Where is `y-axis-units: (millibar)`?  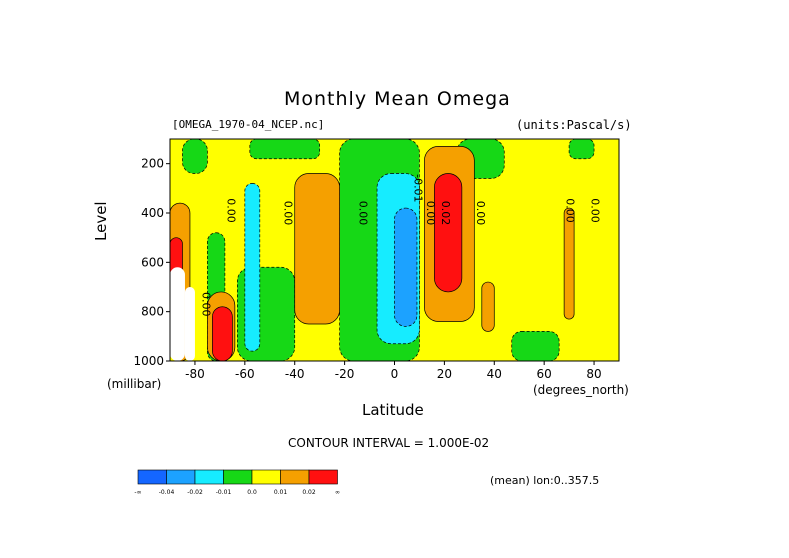
y-axis-units: (millibar) is located at coordinates (134, 384).